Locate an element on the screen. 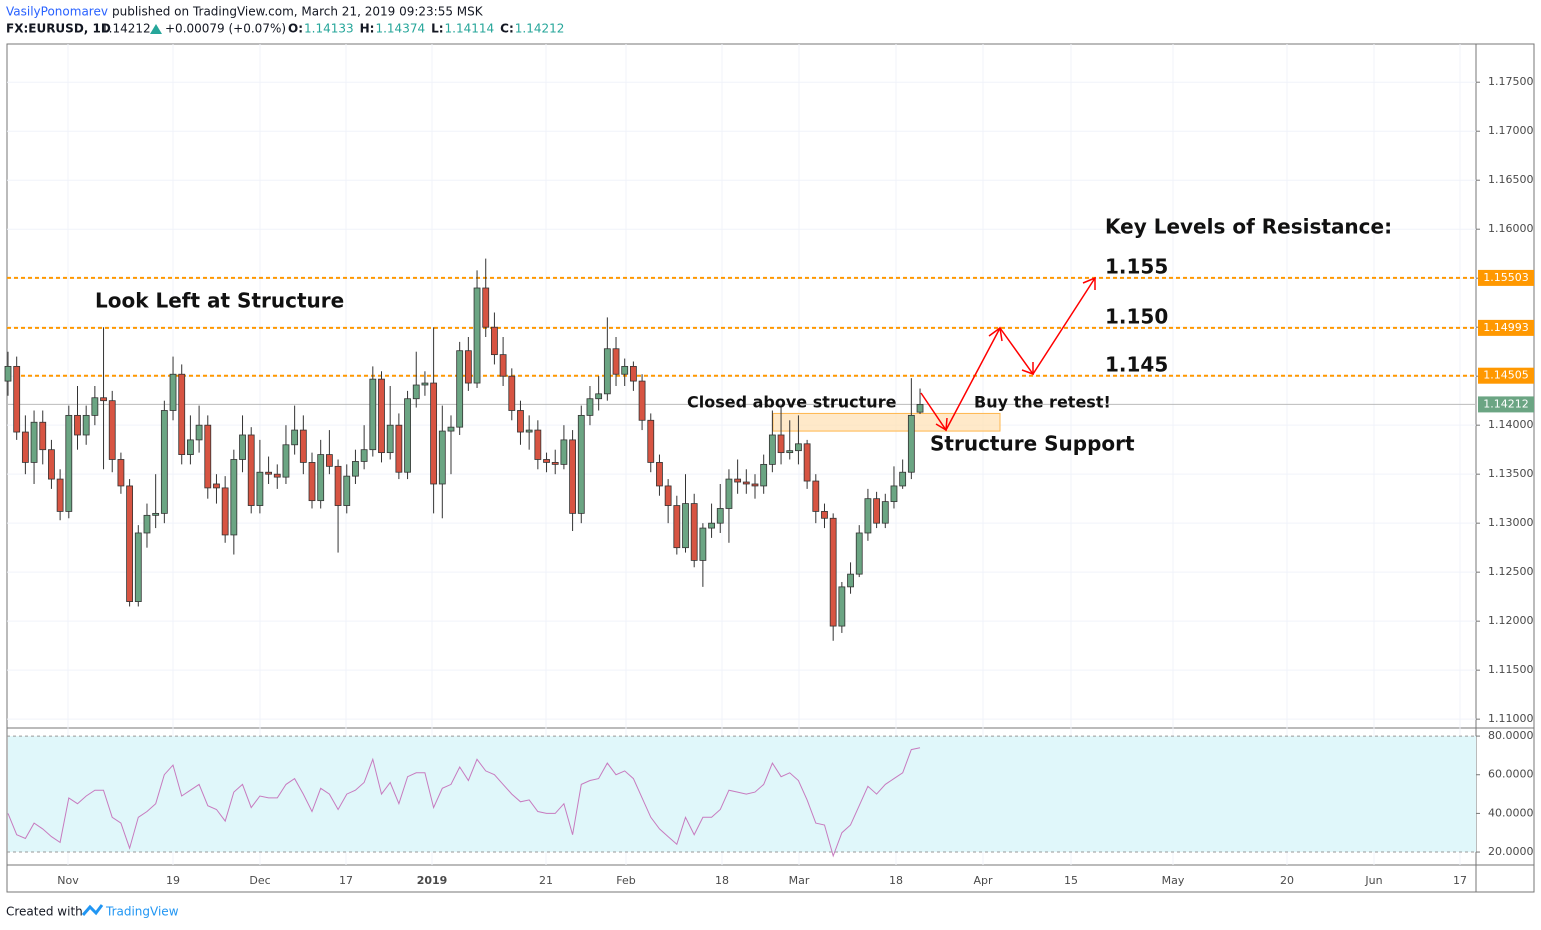 The image size is (1541, 930). annotation: Buy the retest! is located at coordinates (1042, 402).